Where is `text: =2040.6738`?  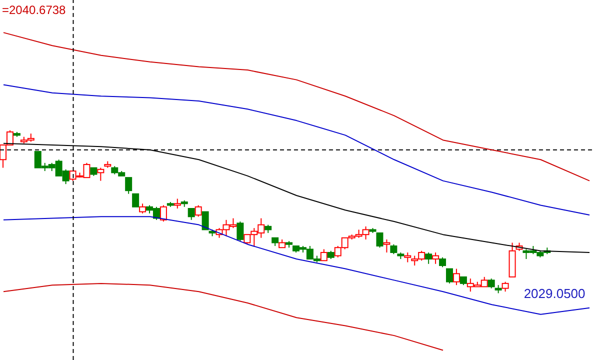
text: =2040.6738 is located at coordinates (34, 10).